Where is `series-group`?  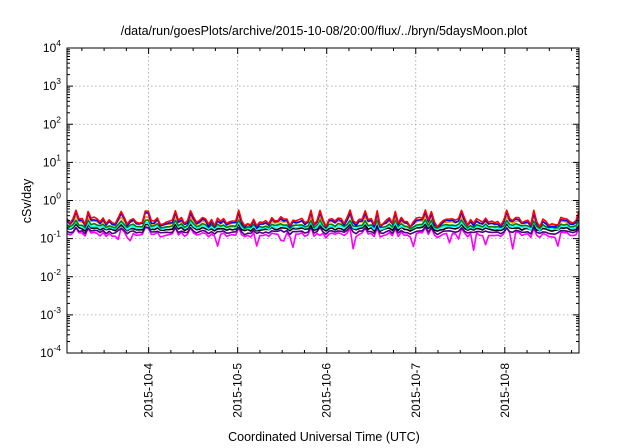
series-group is located at coordinates (323, 230).